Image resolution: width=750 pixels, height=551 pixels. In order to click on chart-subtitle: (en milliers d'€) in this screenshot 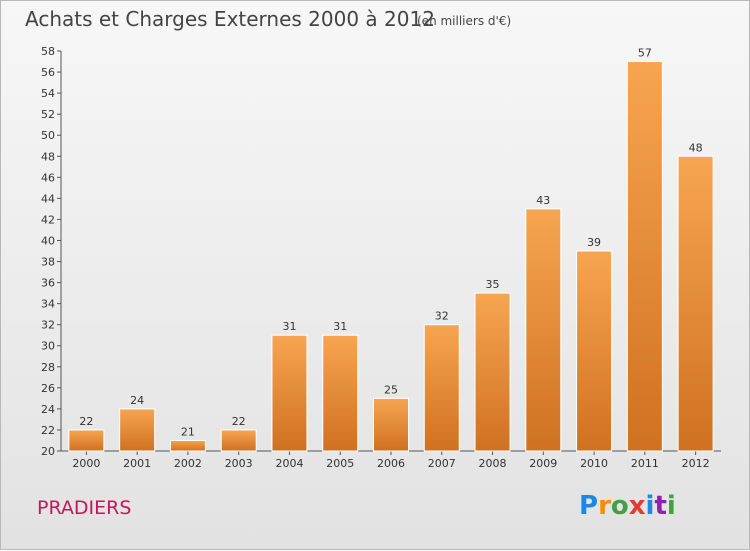, I will do `click(464, 21)`.